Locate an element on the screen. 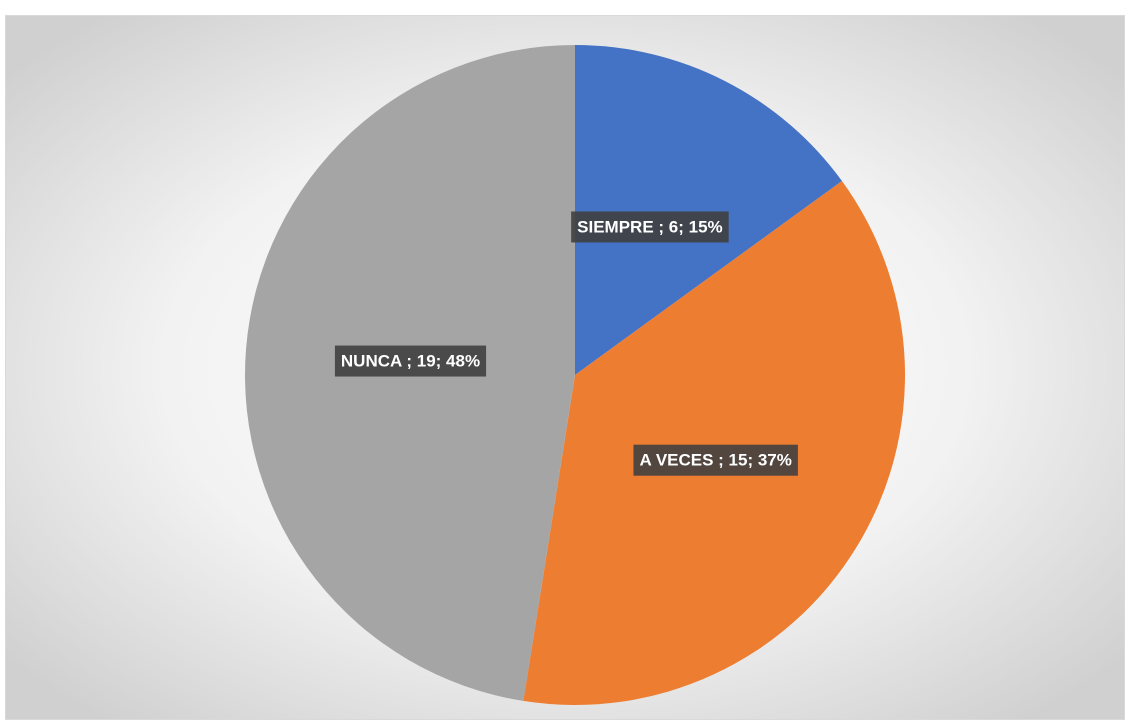  data-label: SIEMPRE ; 6; 15% is located at coordinates (650, 226).